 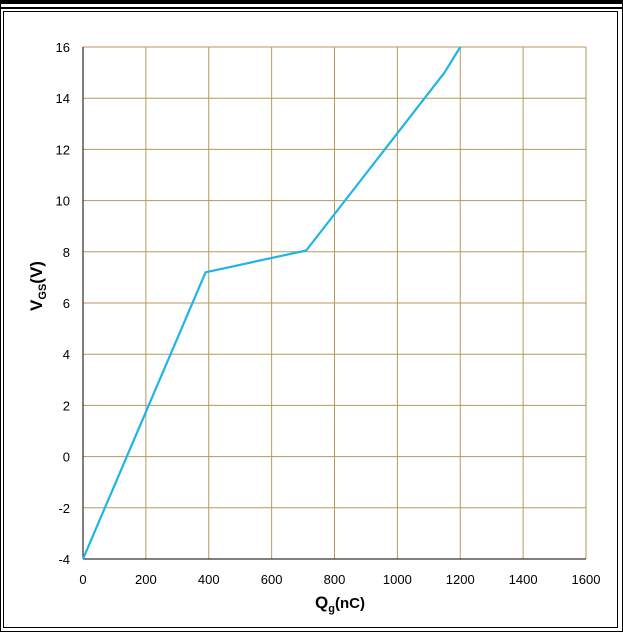 I want to click on x-tick-label: 200, so click(x=146, y=579).